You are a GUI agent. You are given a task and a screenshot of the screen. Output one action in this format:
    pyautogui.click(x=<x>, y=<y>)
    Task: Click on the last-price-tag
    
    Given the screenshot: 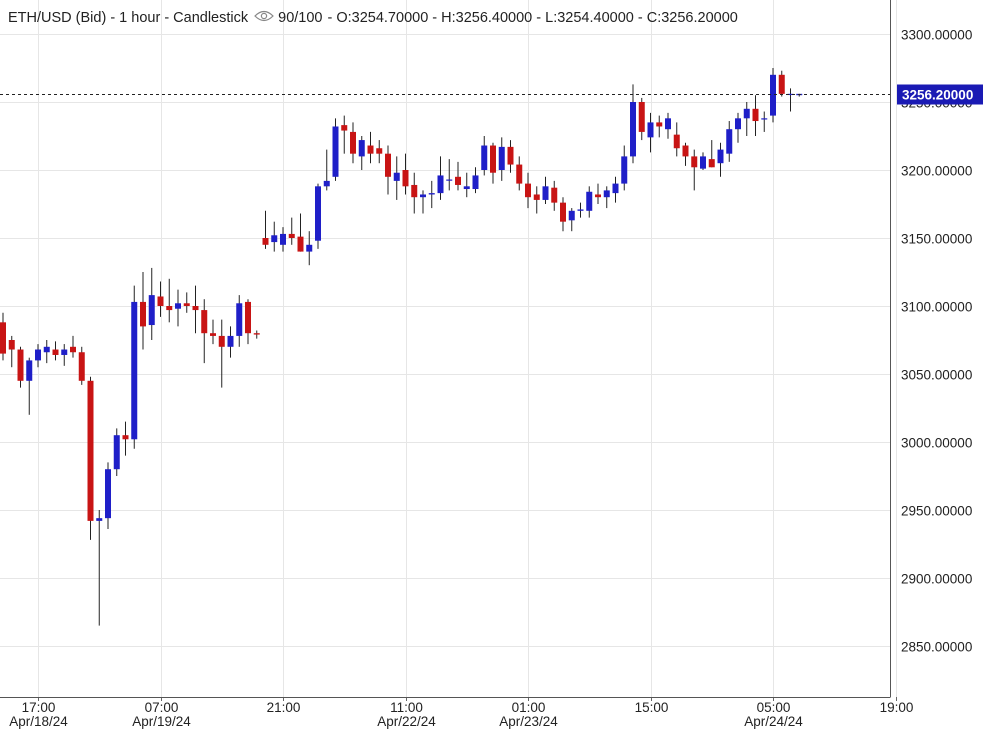 What is the action you would take?
    pyautogui.click(x=940, y=94)
    